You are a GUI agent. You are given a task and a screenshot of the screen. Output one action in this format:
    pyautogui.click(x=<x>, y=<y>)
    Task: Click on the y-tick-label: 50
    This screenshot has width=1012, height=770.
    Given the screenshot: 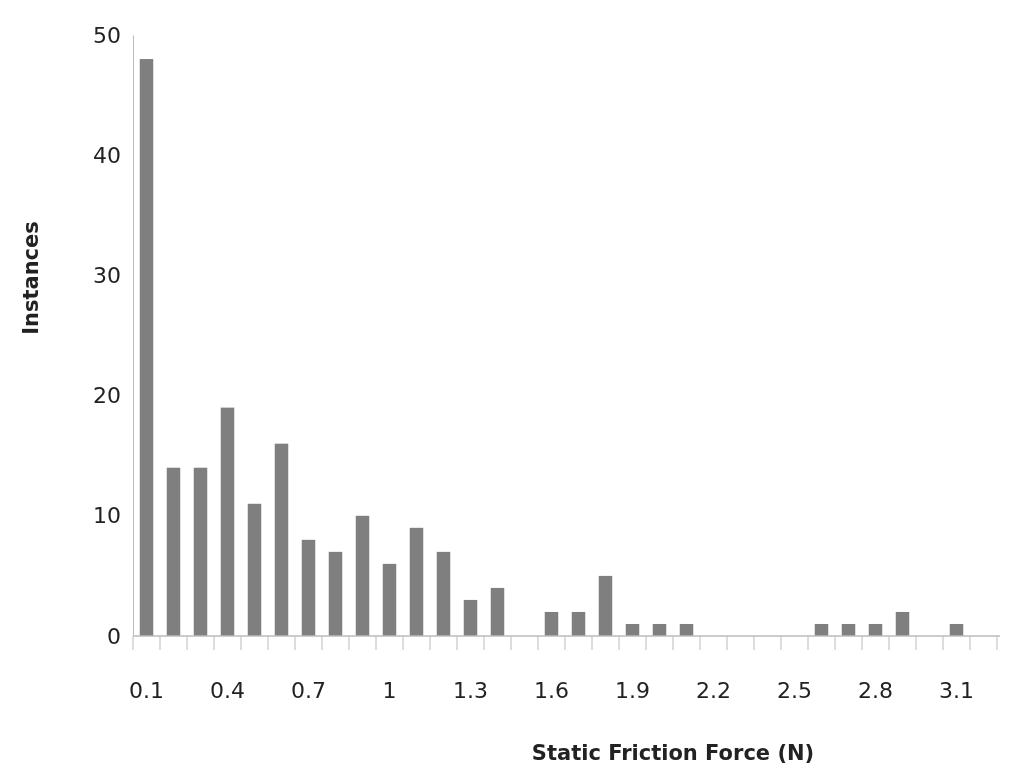 What is the action you would take?
    pyautogui.click(x=107, y=35)
    